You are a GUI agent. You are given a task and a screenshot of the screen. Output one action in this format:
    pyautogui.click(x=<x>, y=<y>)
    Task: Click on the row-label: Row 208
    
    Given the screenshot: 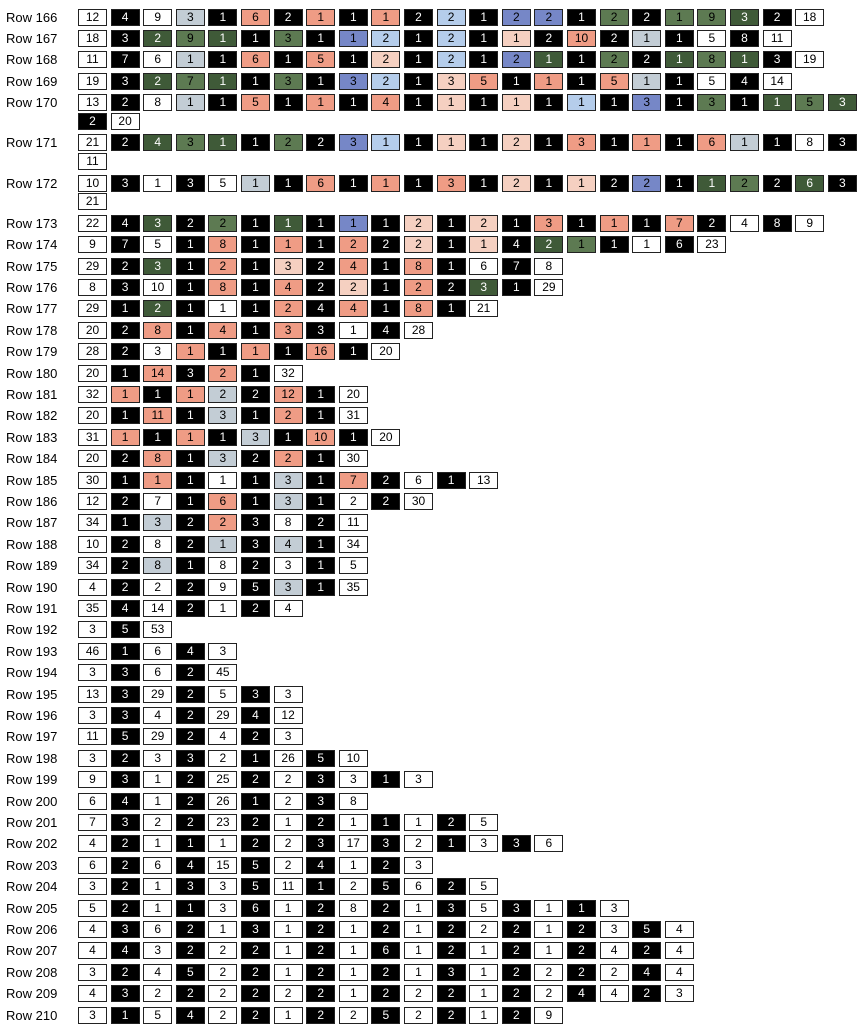 What is the action you would take?
    pyautogui.click(x=32, y=972)
    